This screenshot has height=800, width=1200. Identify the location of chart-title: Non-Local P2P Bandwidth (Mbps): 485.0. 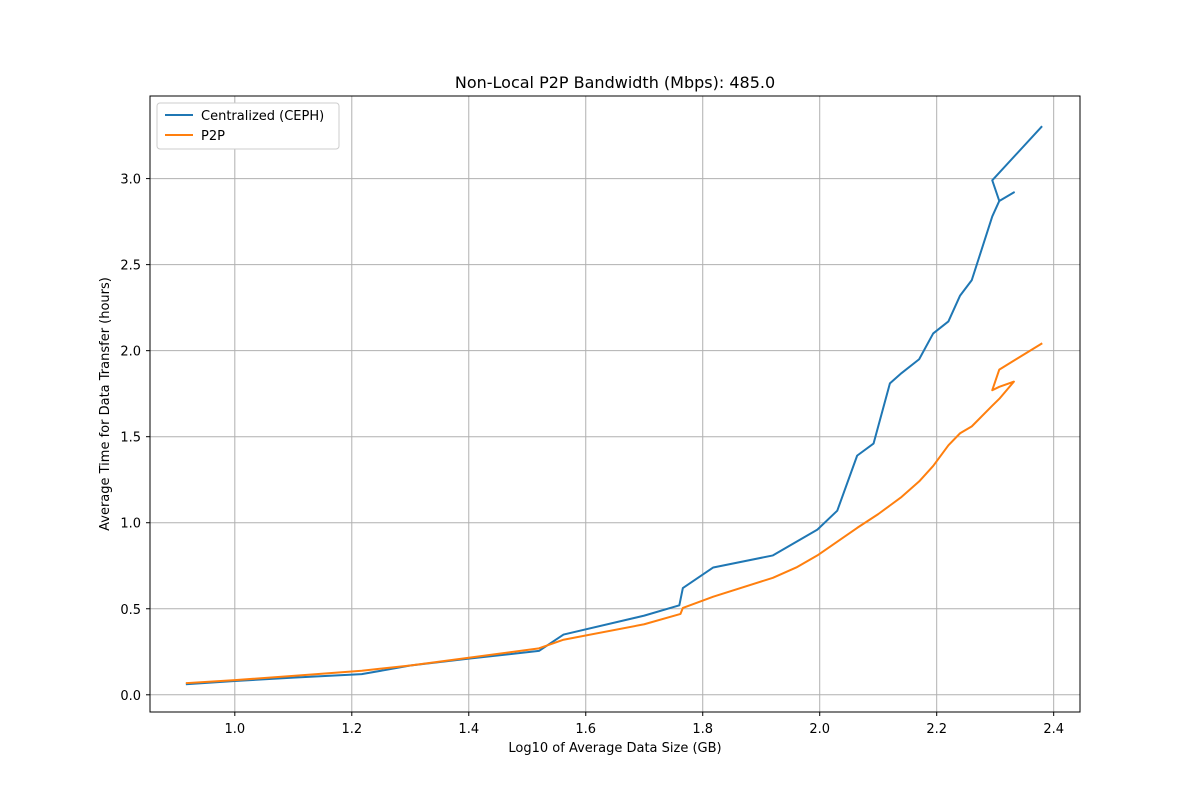
(615, 82).